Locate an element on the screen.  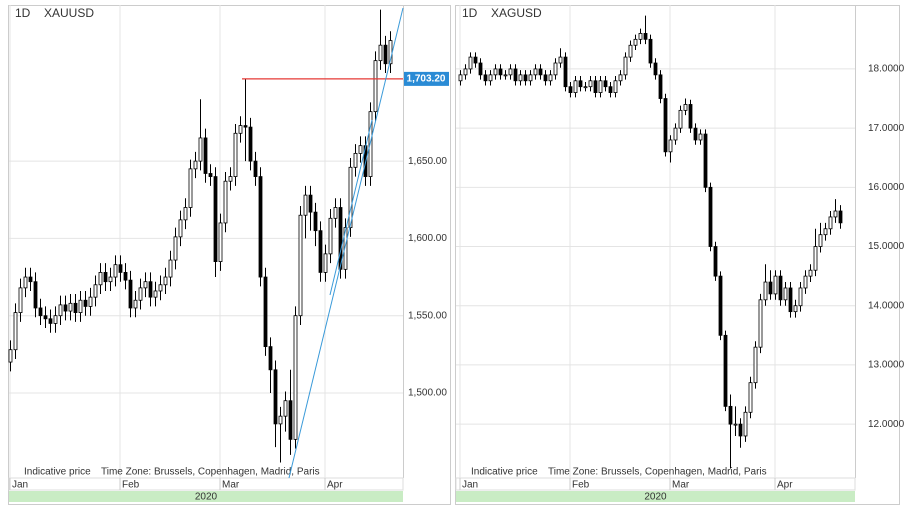
x-tick-label: Mar is located at coordinates (231, 485).